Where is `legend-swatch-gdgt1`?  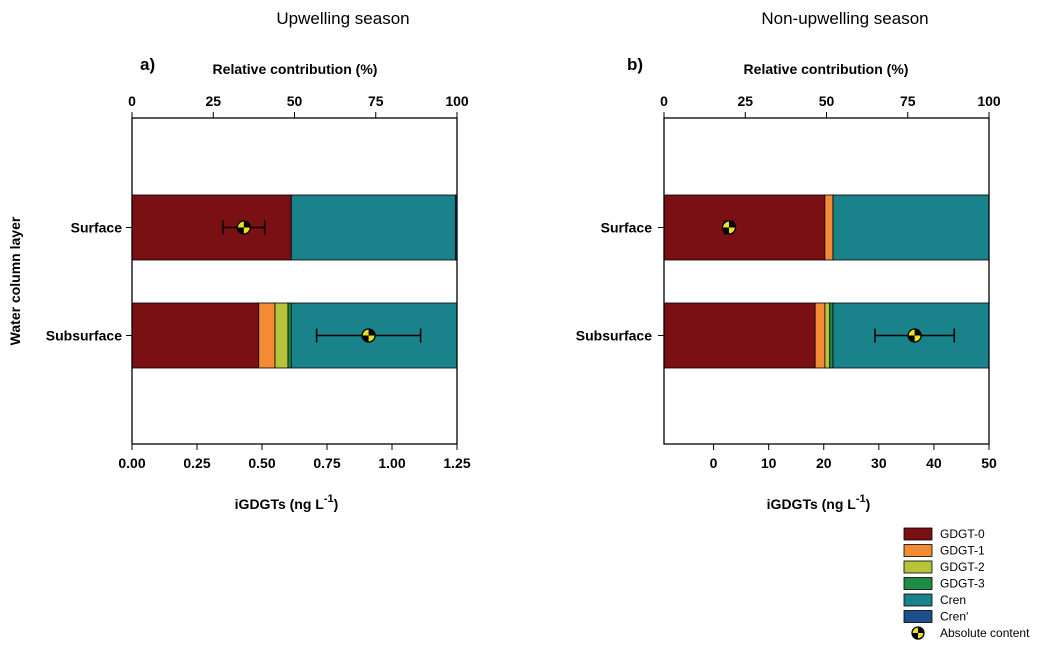
legend-swatch-gdgt1 is located at coordinates (918, 550).